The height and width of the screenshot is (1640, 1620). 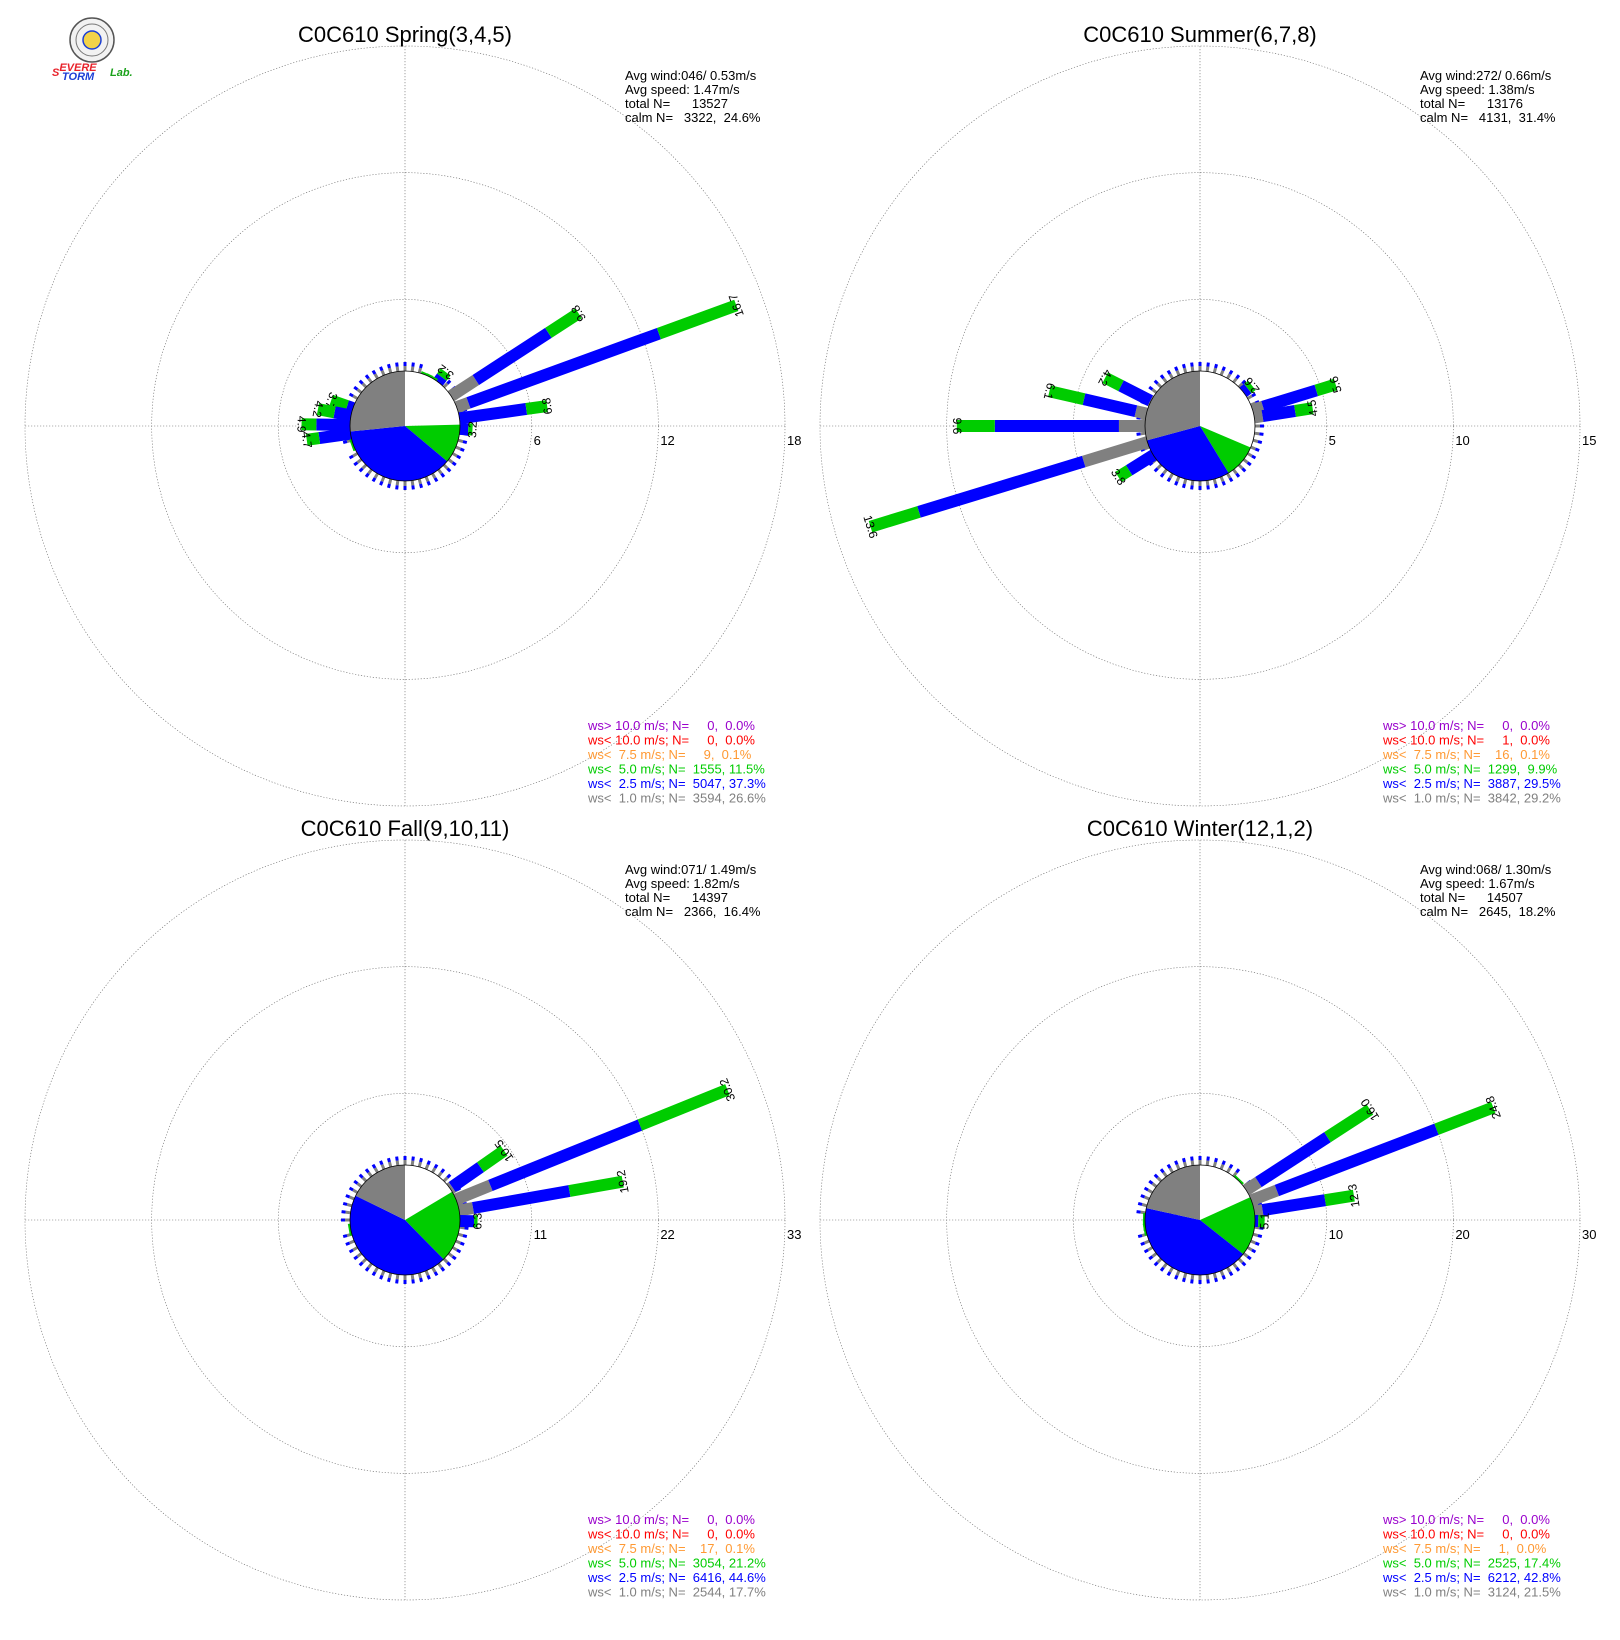 What do you see at coordinates (432, 443) in the screenshot?
I see `pie-slice-lt5` at bounding box center [432, 443].